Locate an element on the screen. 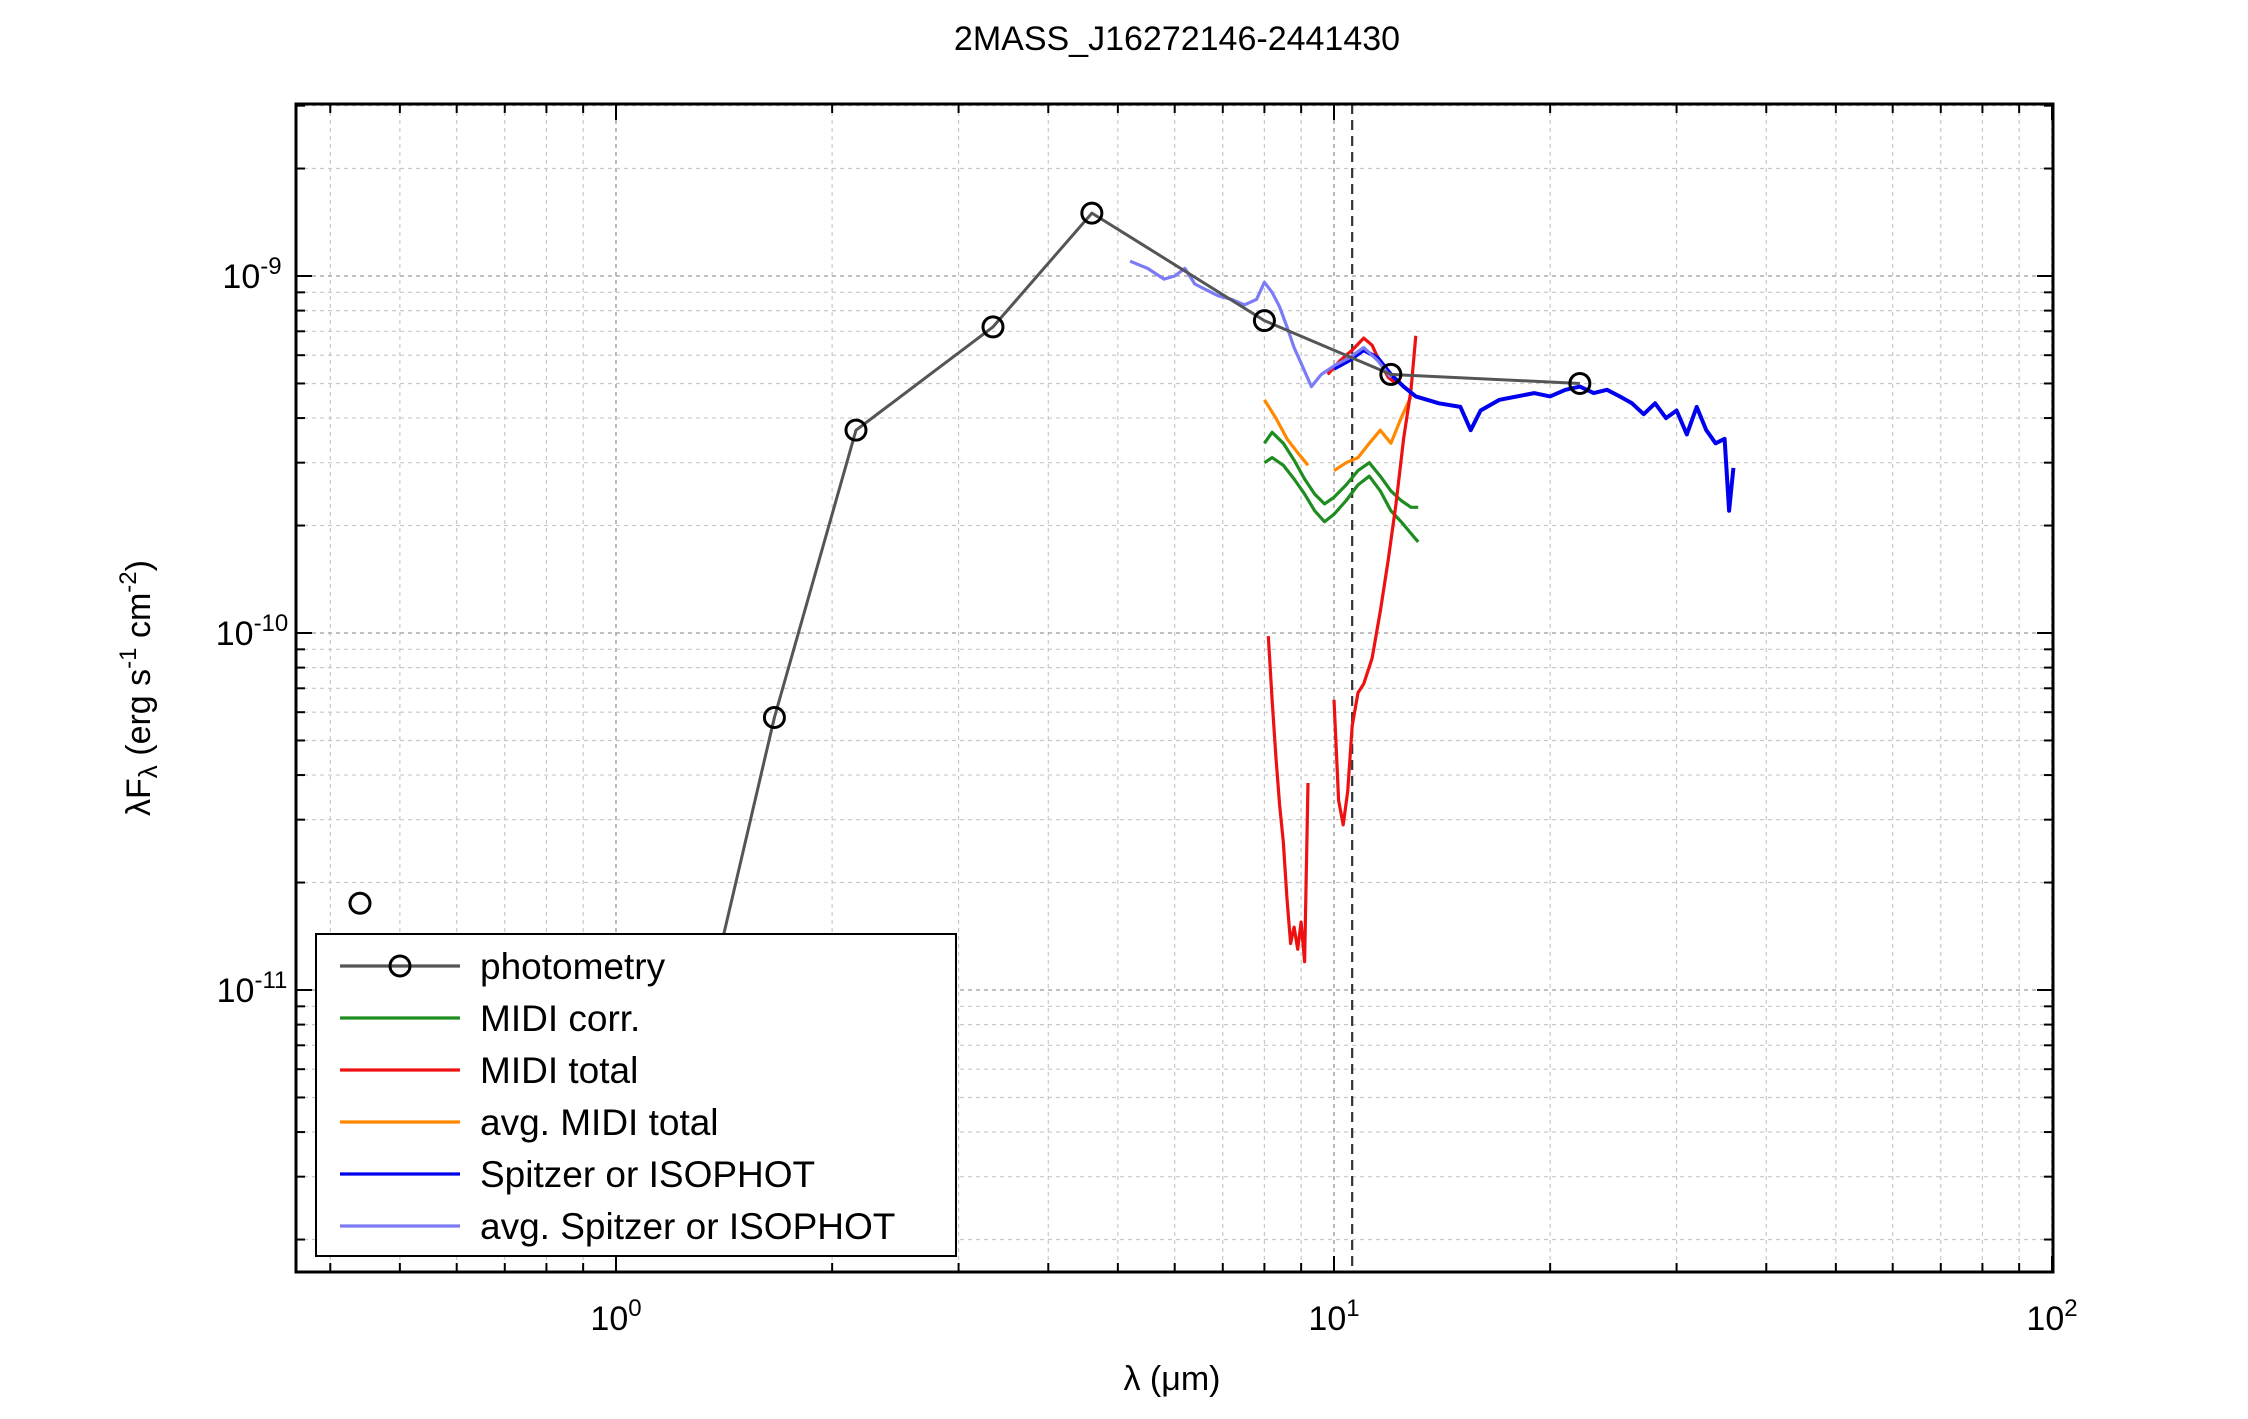 This screenshot has width=2248, height=1419. legend-label: avg. Spitzer or ISOPHOT is located at coordinates (687, 1226).